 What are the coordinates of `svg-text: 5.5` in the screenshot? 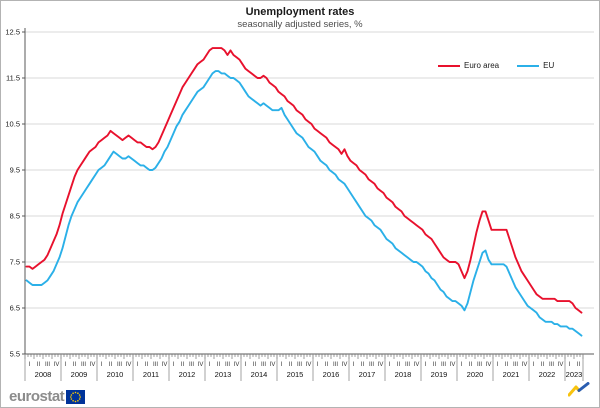 It's located at (15, 354).